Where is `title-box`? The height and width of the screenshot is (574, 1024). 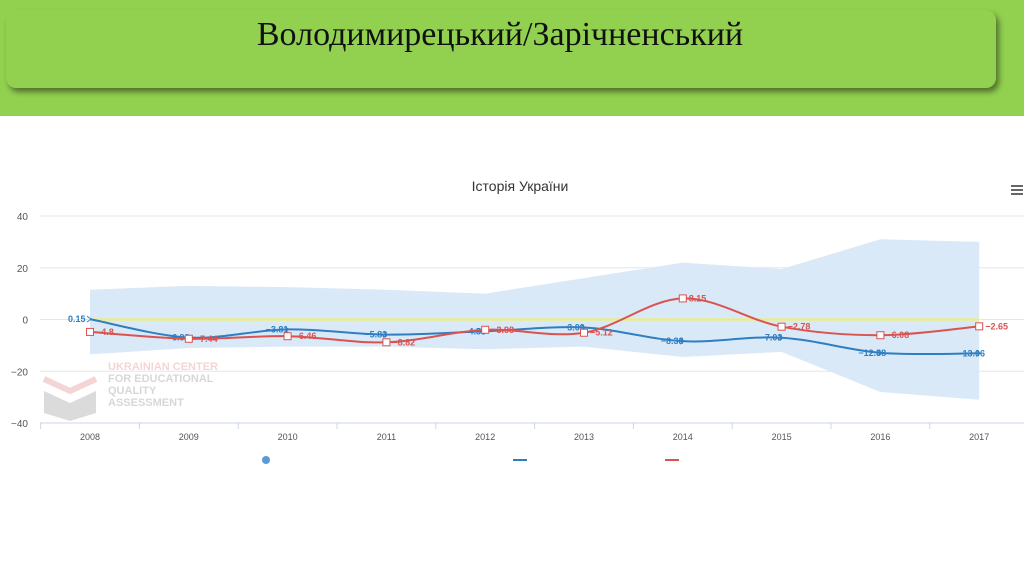
title-box is located at coordinates (501, 49).